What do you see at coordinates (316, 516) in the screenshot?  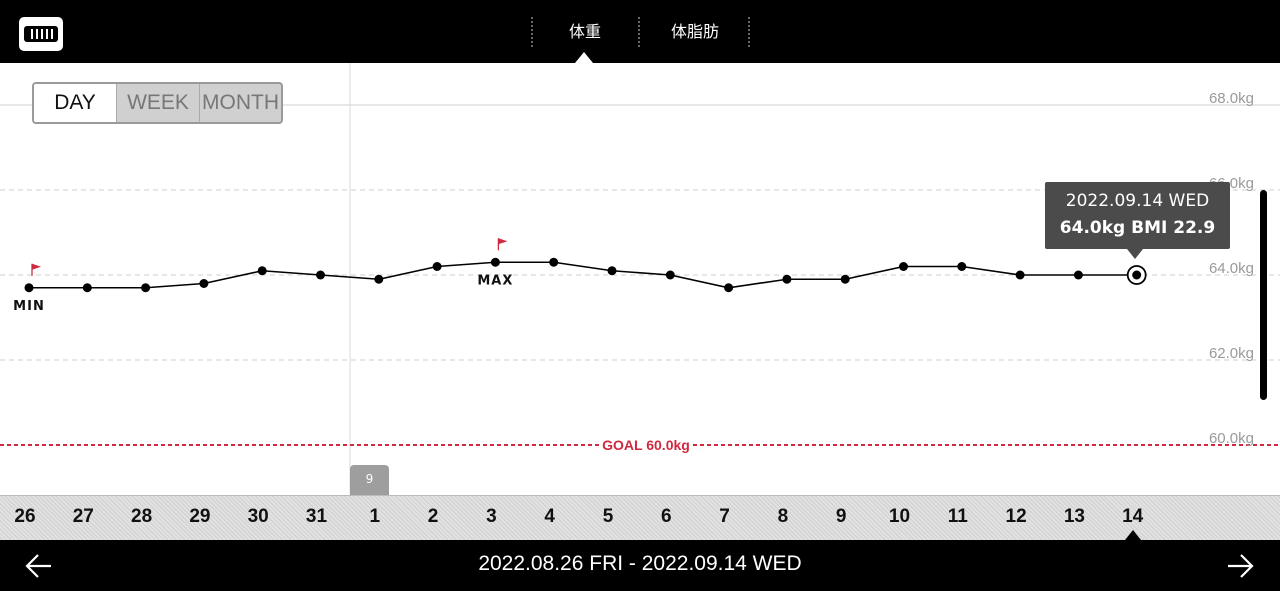 I see `date-label: 31` at bounding box center [316, 516].